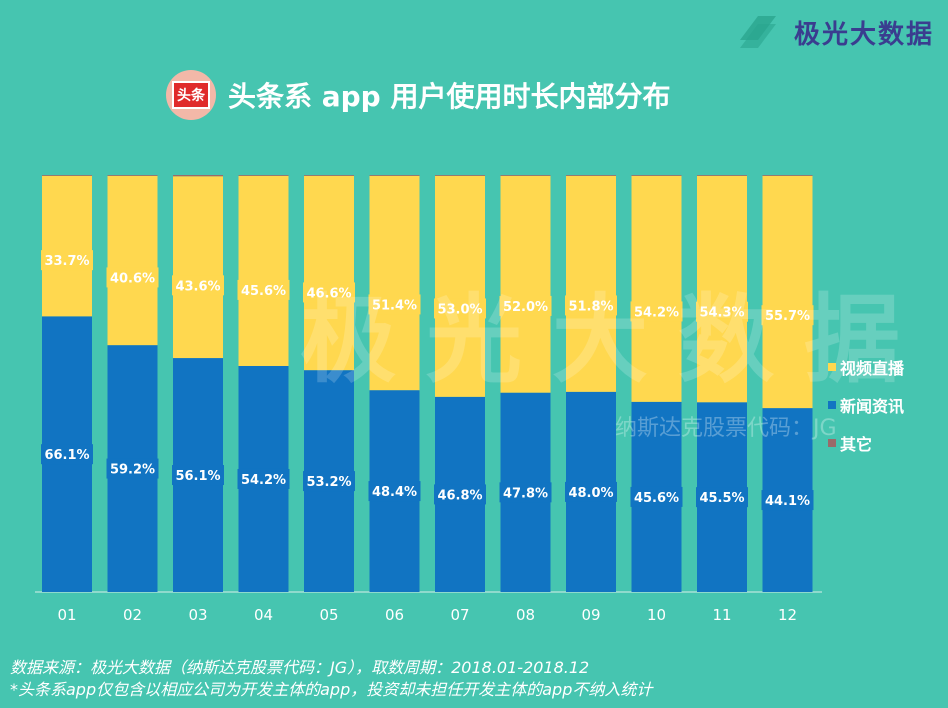 This screenshot has width=948, height=708. I want to click on data-label: 48.0%, so click(590, 493).